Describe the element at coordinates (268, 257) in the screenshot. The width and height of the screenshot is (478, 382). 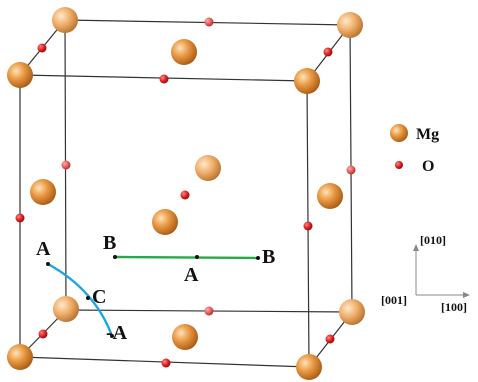
I see `label-b-right: B` at that location.